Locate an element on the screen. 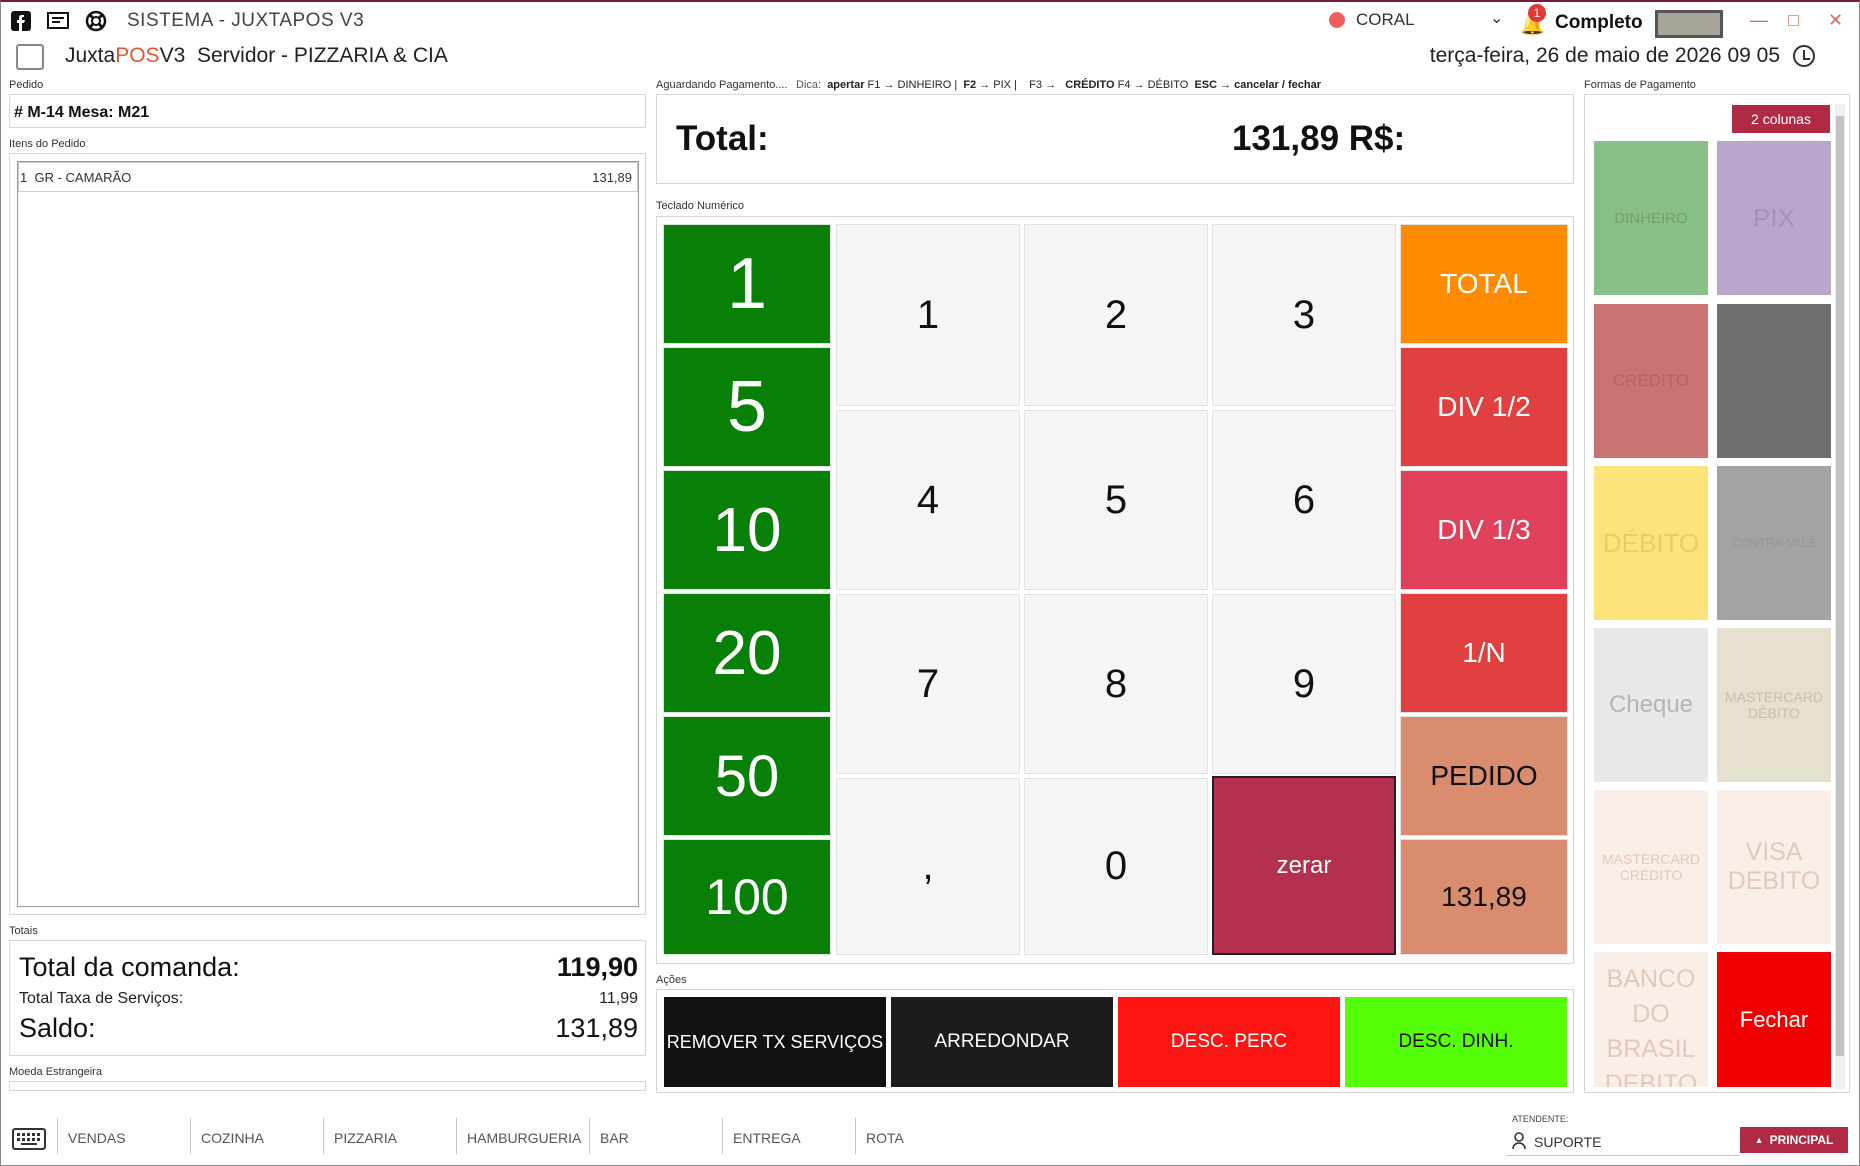 The image size is (1860, 1166). quick-50-button: 50 is located at coordinates (747, 776).